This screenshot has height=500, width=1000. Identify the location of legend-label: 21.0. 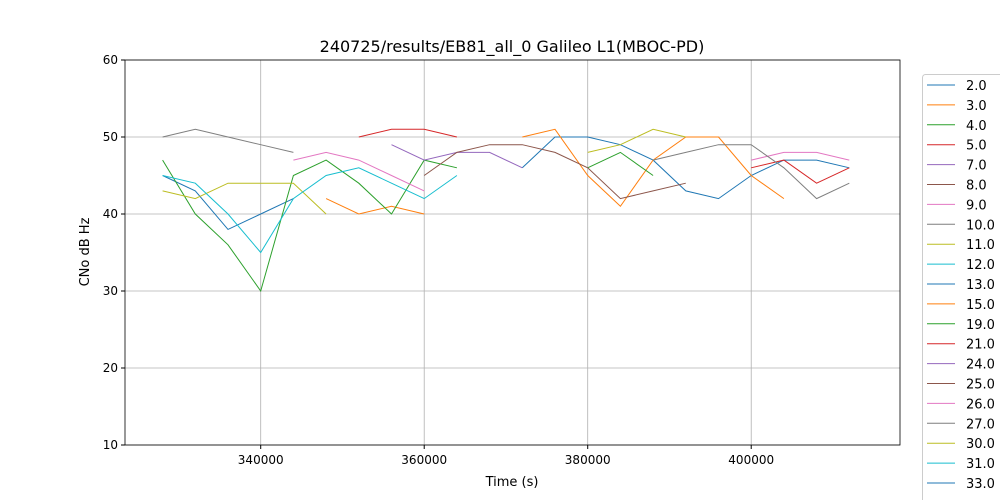
(980, 345).